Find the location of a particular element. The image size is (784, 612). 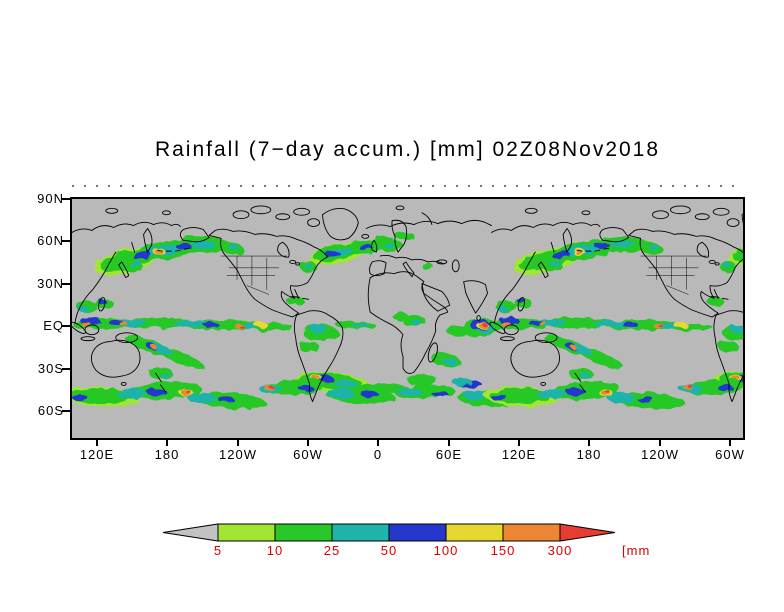

colorbar-level-label: 50 is located at coordinates (389, 550).